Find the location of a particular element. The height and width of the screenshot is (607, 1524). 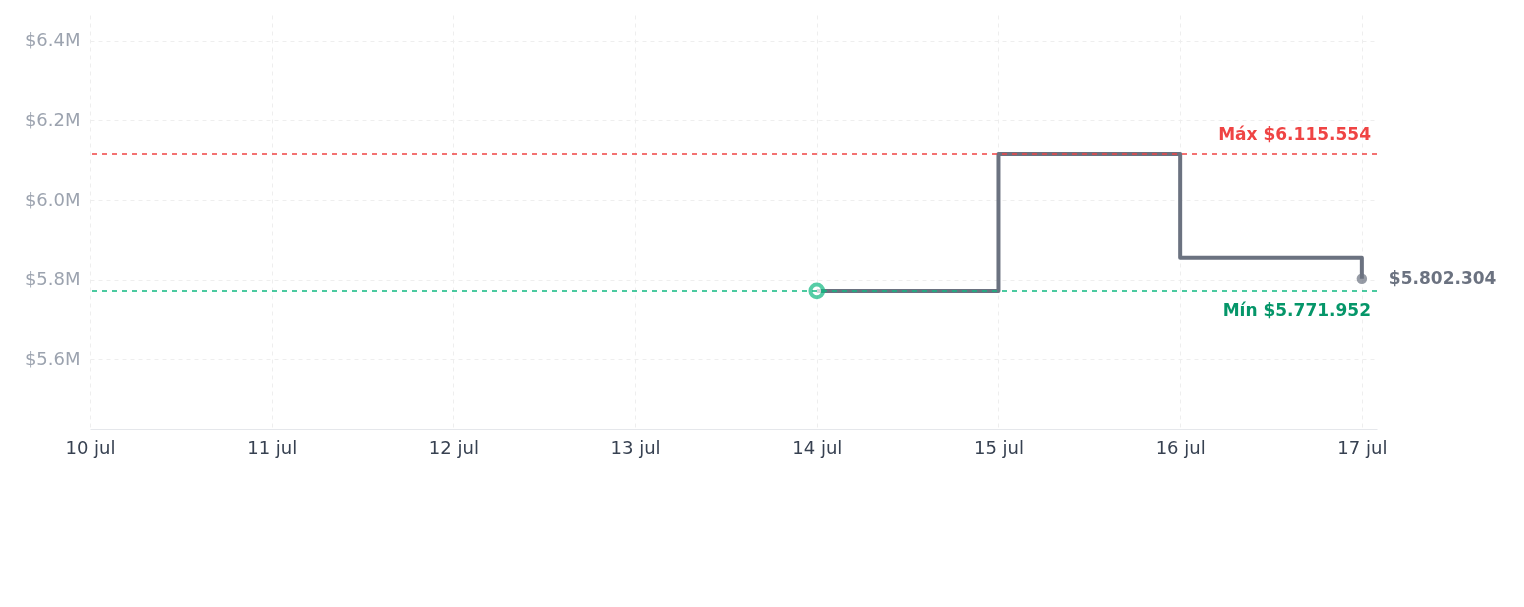

ref-line-label: Máx $6.115.554 is located at coordinates (1295, 134).